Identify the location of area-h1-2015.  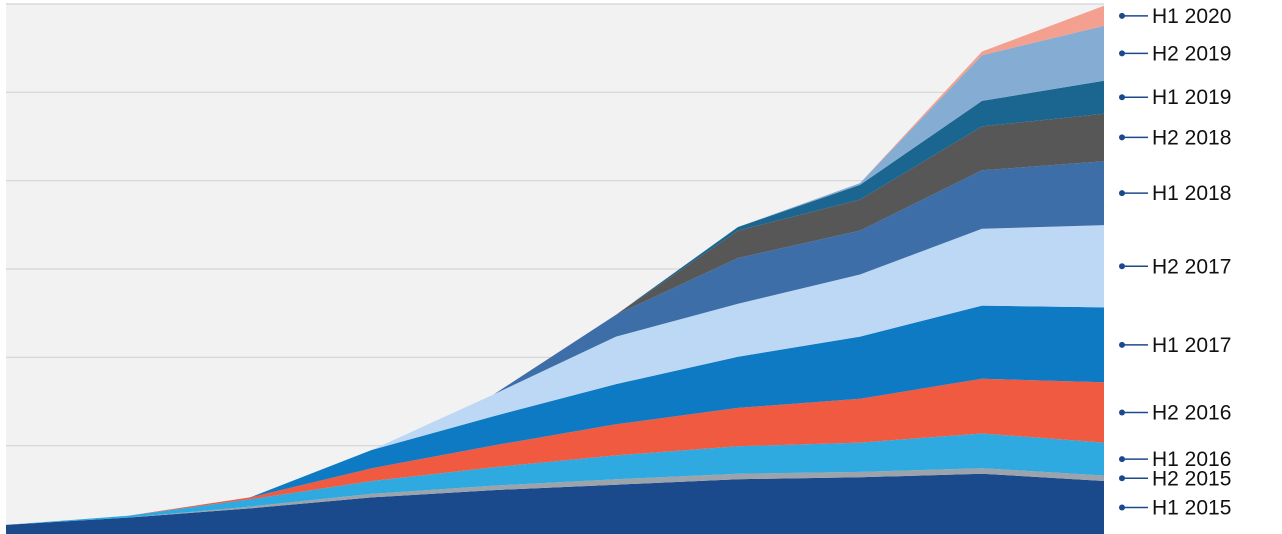
(555, 503).